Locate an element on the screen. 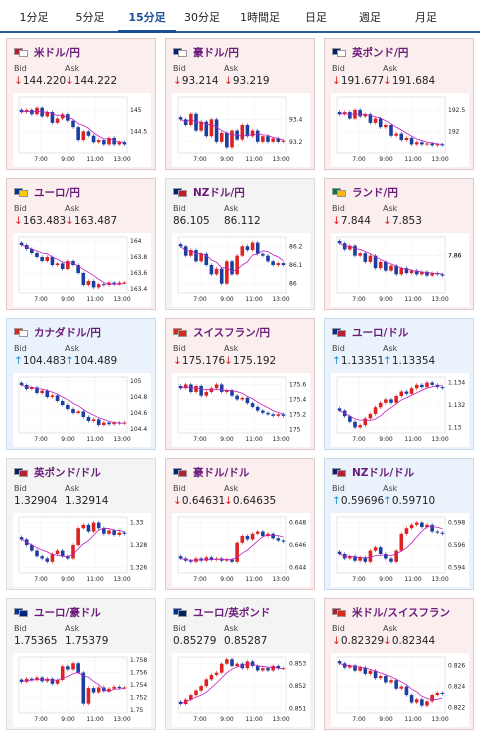 The width and height of the screenshot is (480, 732). y-tick-label: 1.758 is located at coordinates (138, 660).